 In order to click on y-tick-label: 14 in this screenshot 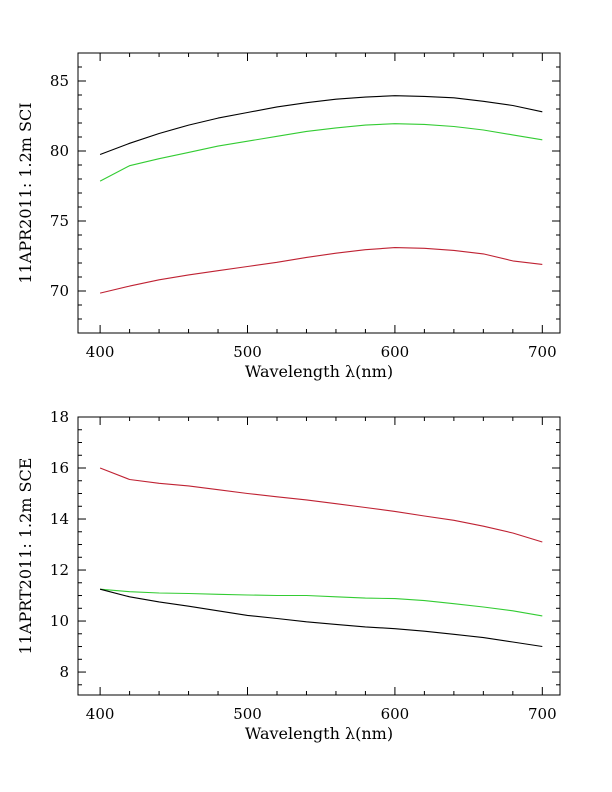, I will do `click(59, 519)`.